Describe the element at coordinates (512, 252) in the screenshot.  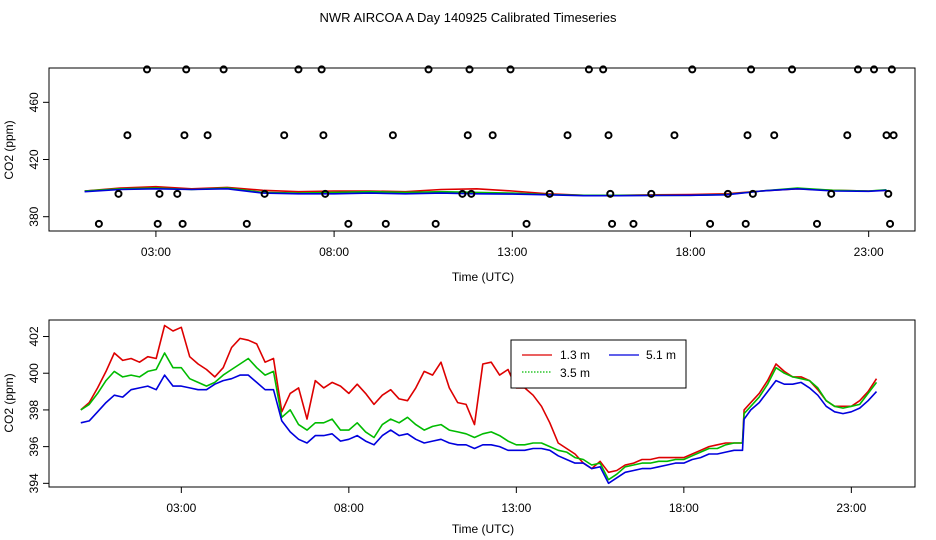
I see `top-x-tick-label: 13:00` at that location.